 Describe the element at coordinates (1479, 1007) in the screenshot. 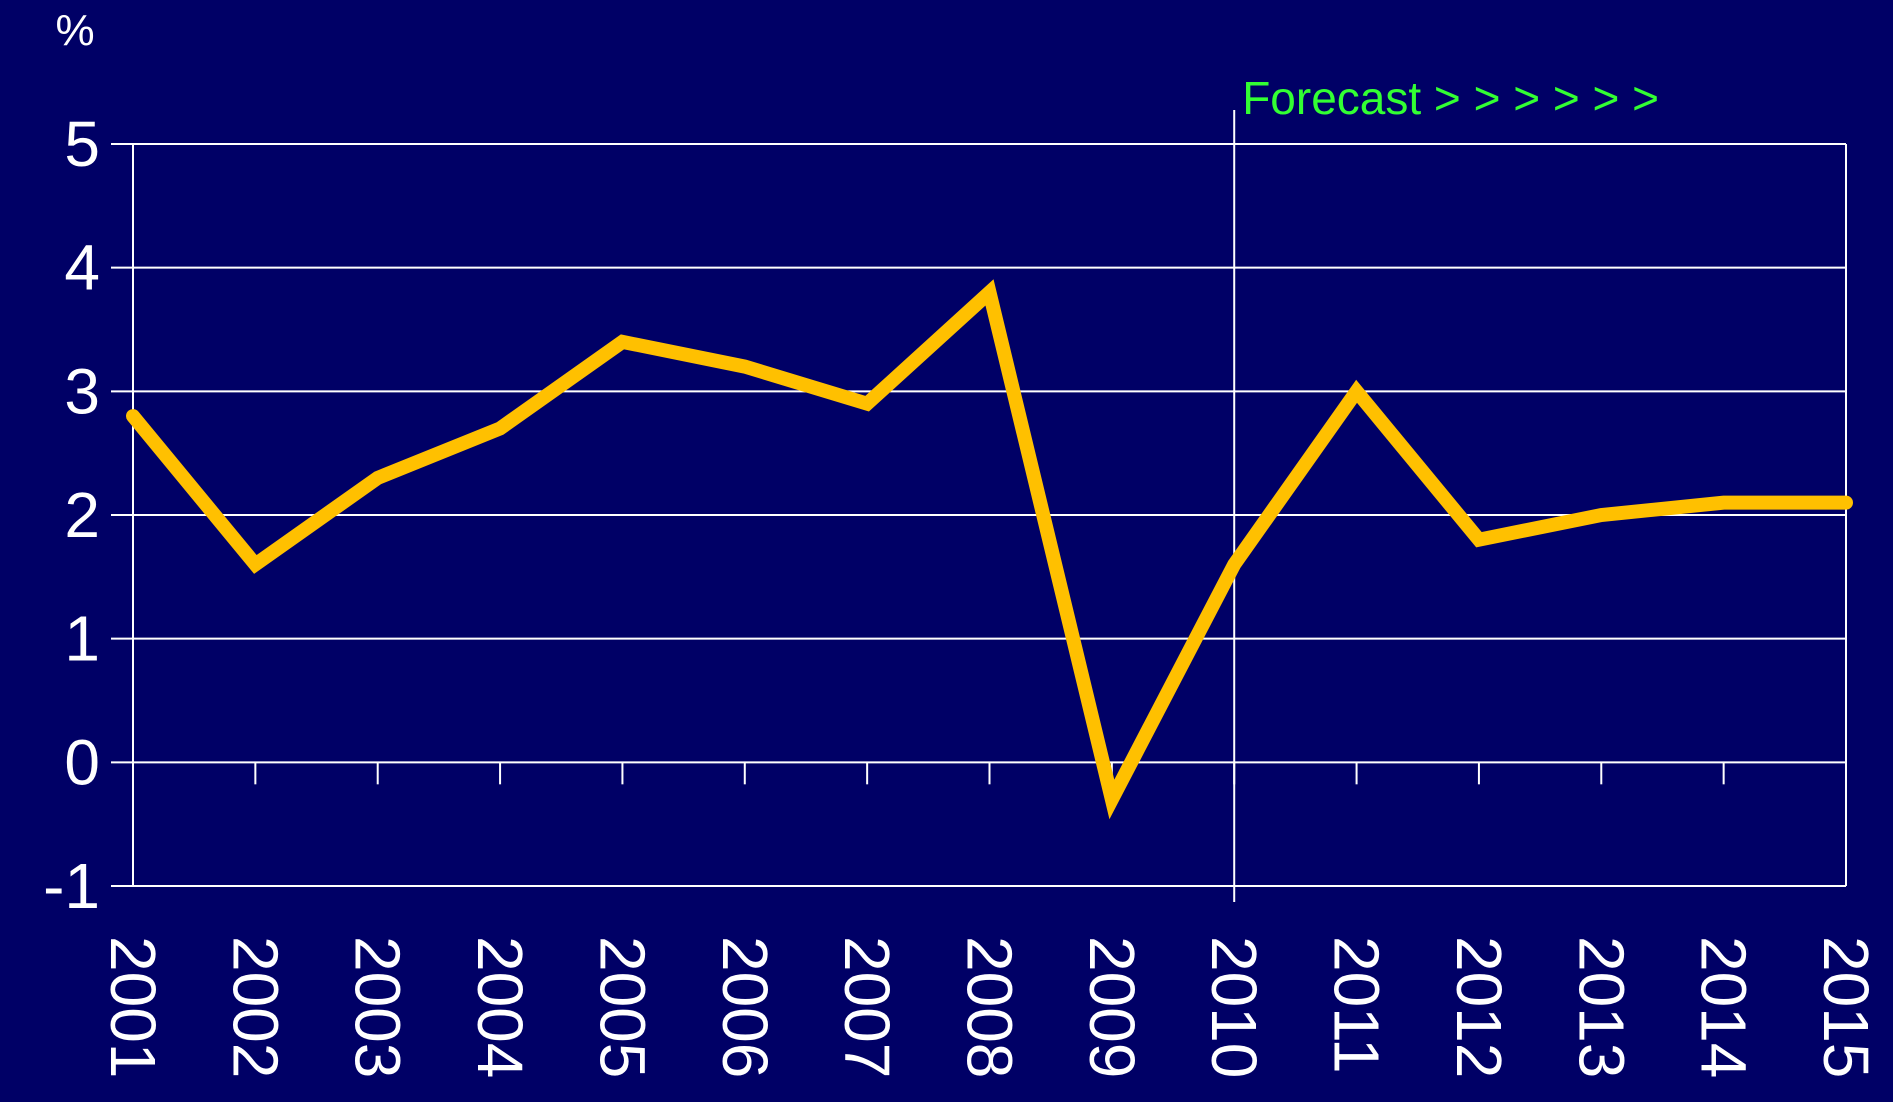

I see `x-tick-label: 2012` at that location.